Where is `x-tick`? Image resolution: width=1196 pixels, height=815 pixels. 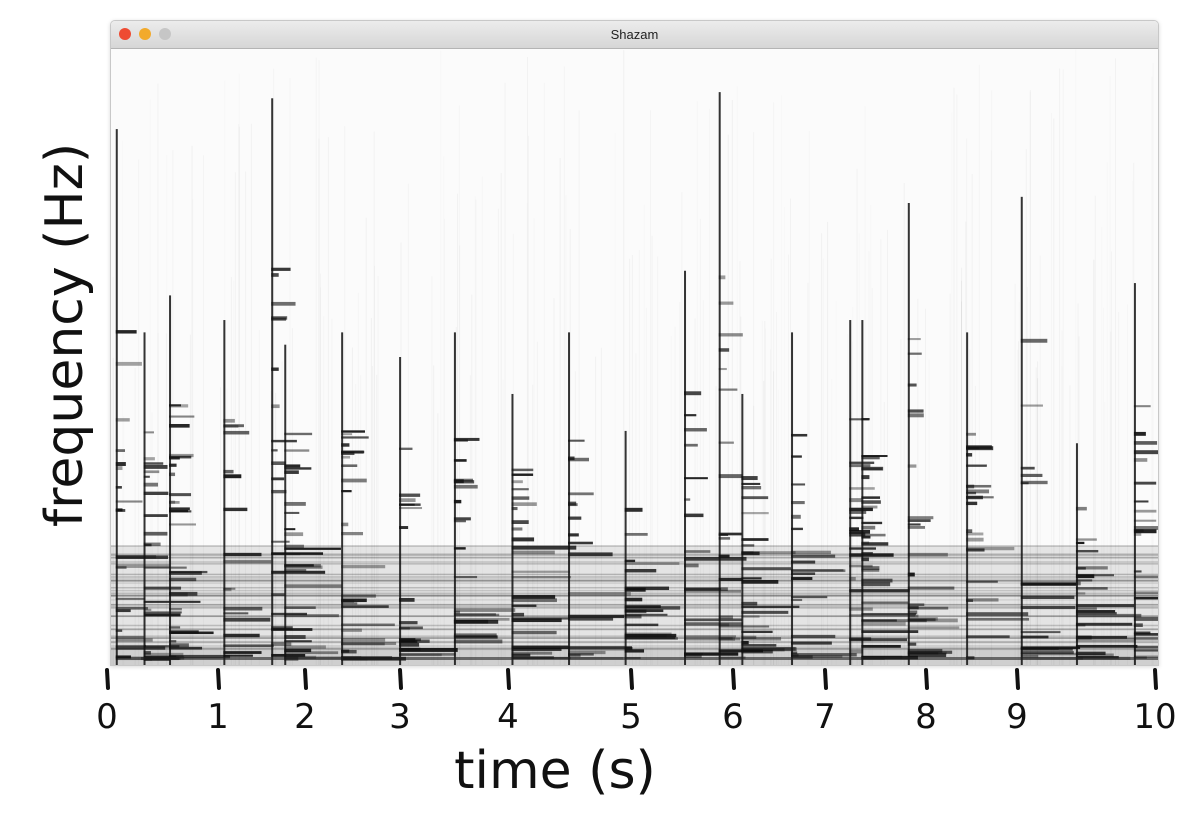 x-tick is located at coordinates (1155, 679).